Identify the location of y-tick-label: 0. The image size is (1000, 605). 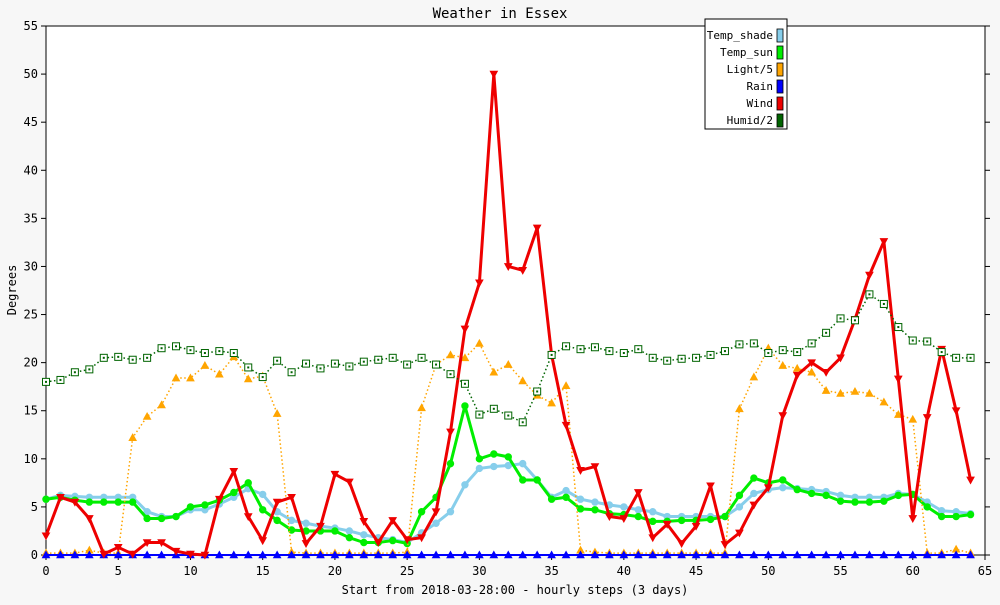
(34, 555).